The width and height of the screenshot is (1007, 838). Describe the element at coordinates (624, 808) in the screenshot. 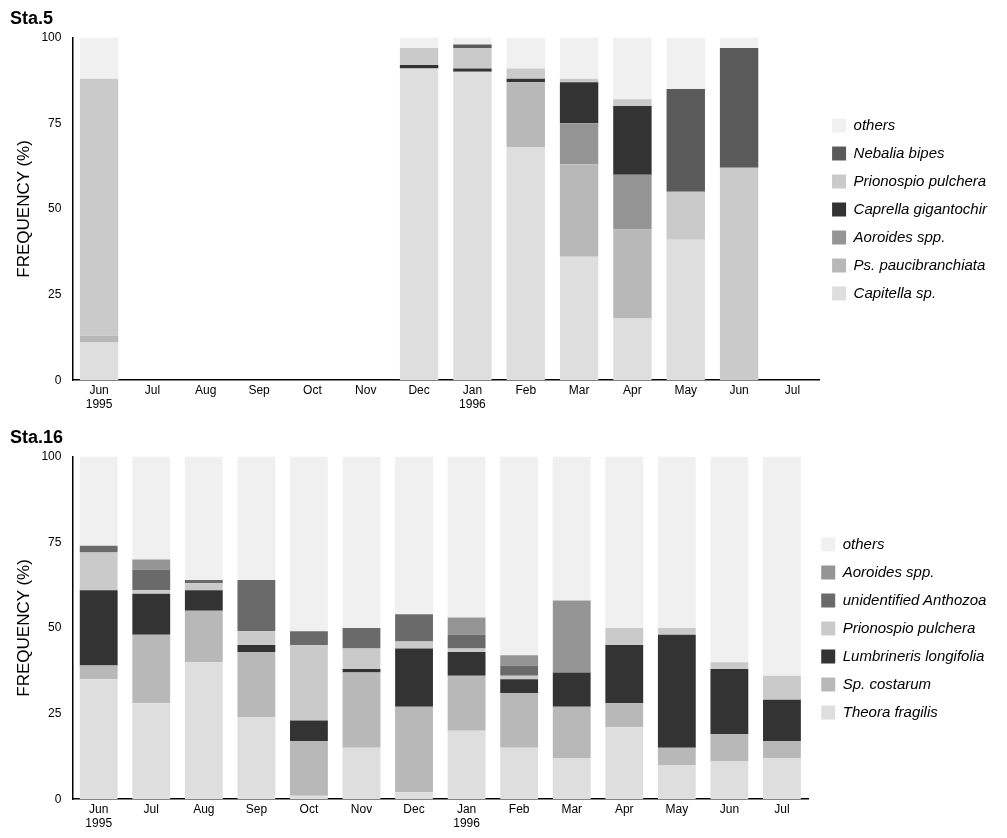

I see `x-tick-label: Apr` at that location.